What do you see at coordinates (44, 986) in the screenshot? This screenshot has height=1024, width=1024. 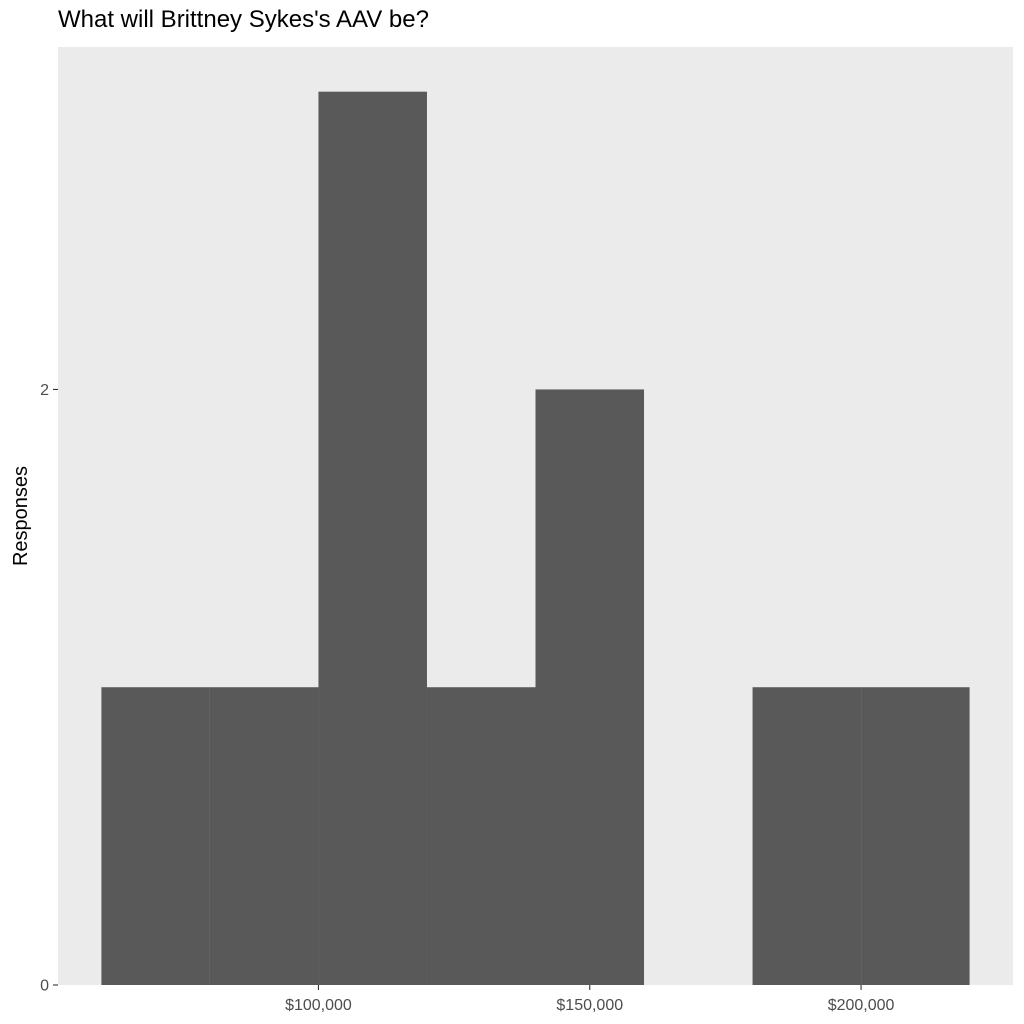 I see `y-tick-label-0: 0` at bounding box center [44, 986].